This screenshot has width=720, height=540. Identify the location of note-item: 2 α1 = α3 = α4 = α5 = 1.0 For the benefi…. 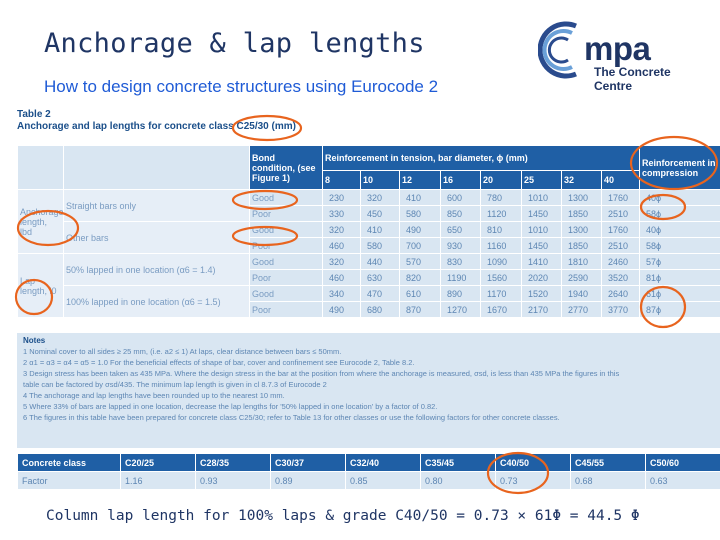
(219, 362).